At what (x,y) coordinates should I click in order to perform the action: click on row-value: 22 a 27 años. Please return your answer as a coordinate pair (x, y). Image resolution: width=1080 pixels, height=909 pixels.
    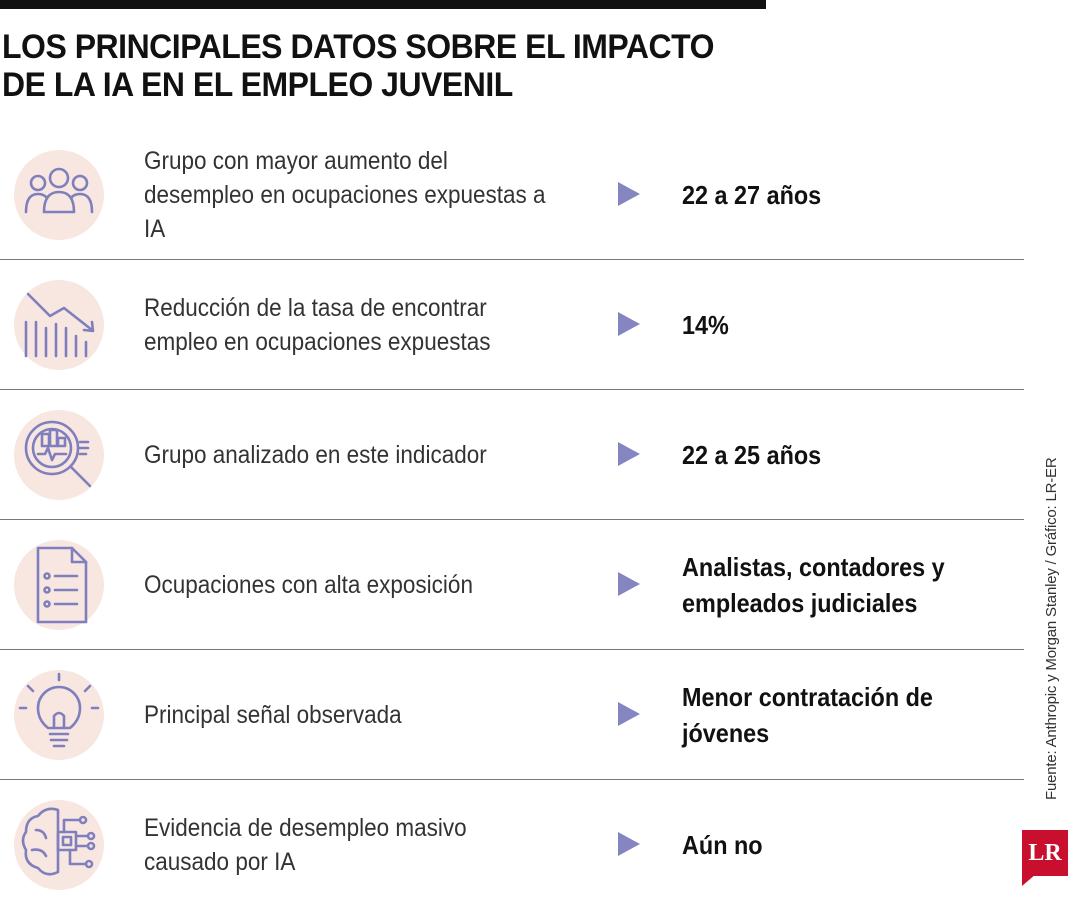
    Looking at the image, I should click on (752, 194).